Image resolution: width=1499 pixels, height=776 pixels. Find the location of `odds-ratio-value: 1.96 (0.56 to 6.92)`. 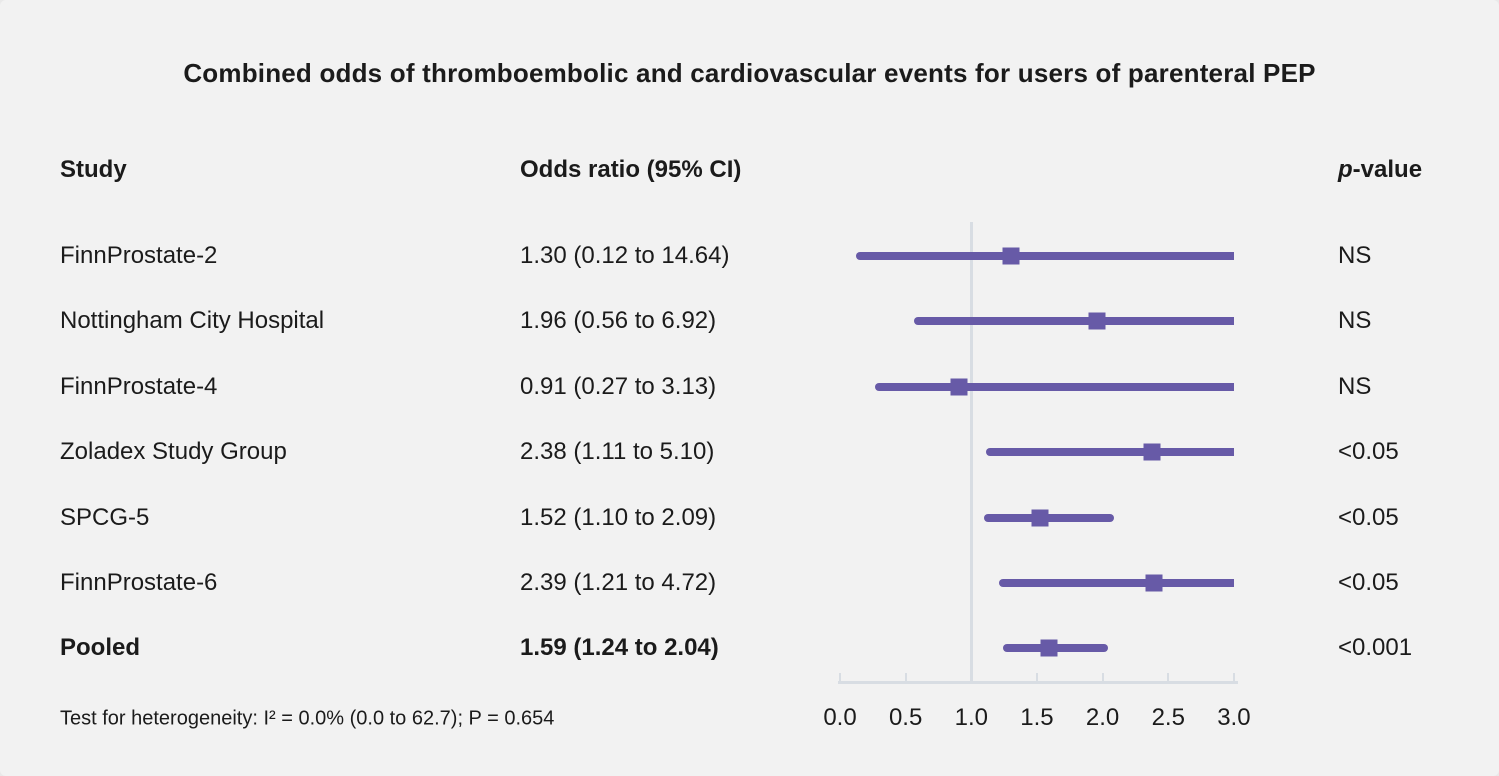

odds-ratio-value: 1.96 (0.56 to 6.92) is located at coordinates (618, 321).